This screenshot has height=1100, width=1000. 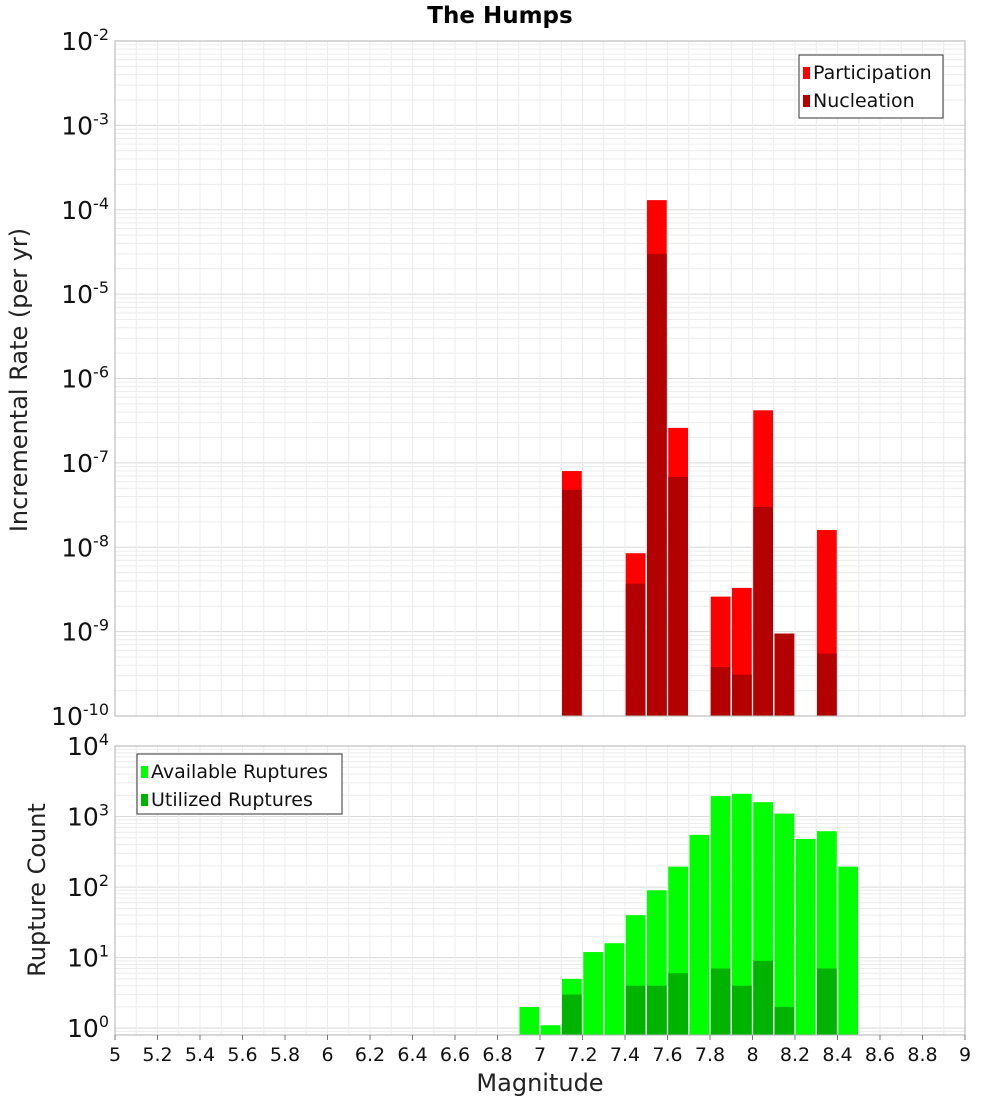 I want to click on x-tick-label: 6.2, so click(x=370, y=1055).